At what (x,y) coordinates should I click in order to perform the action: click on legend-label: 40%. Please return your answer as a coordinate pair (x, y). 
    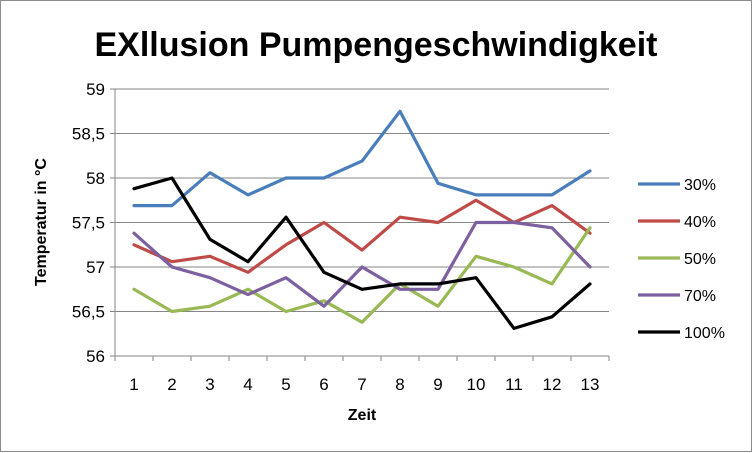
    Looking at the image, I should click on (700, 222).